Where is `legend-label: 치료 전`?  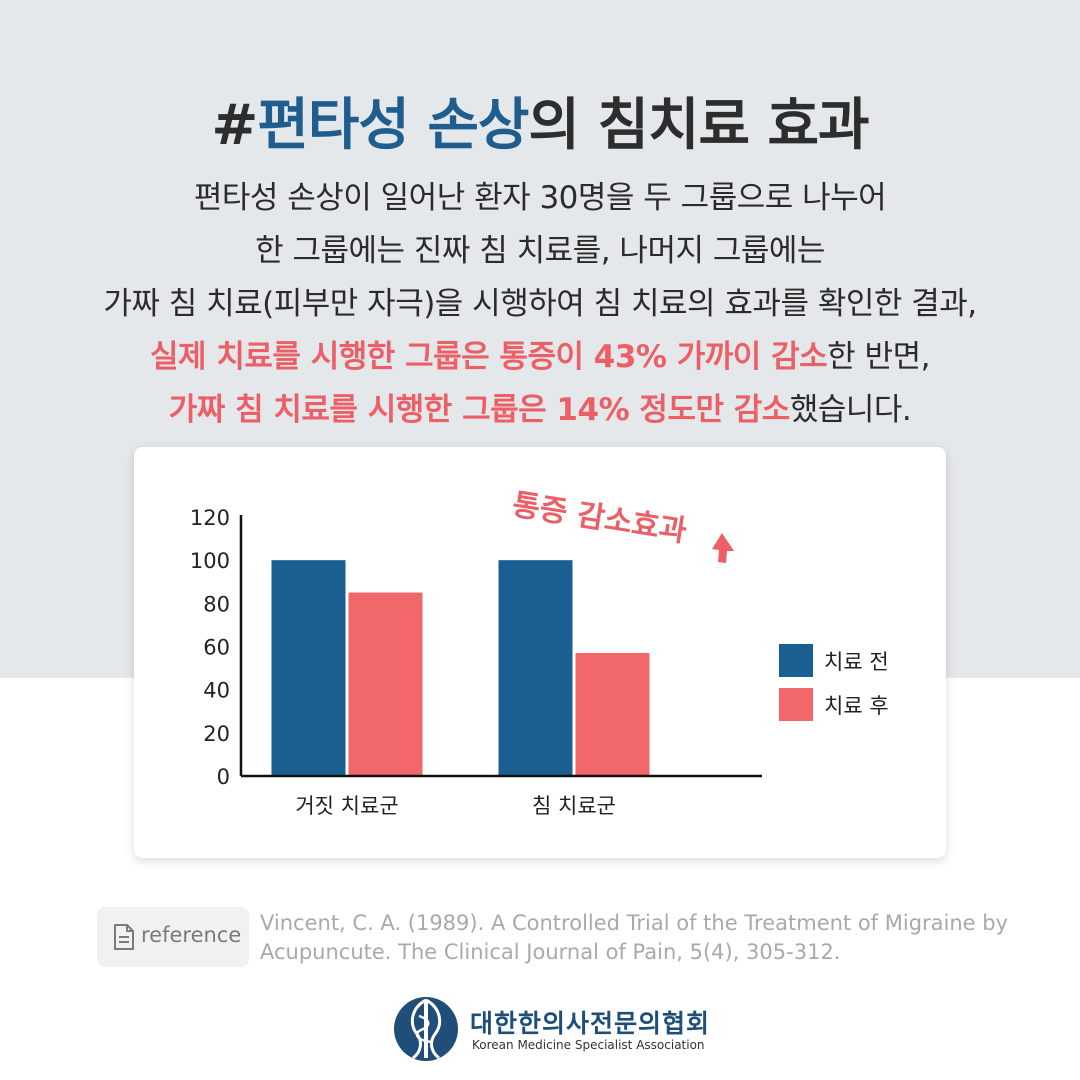 legend-label: 치료 전 is located at coordinates (856, 662).